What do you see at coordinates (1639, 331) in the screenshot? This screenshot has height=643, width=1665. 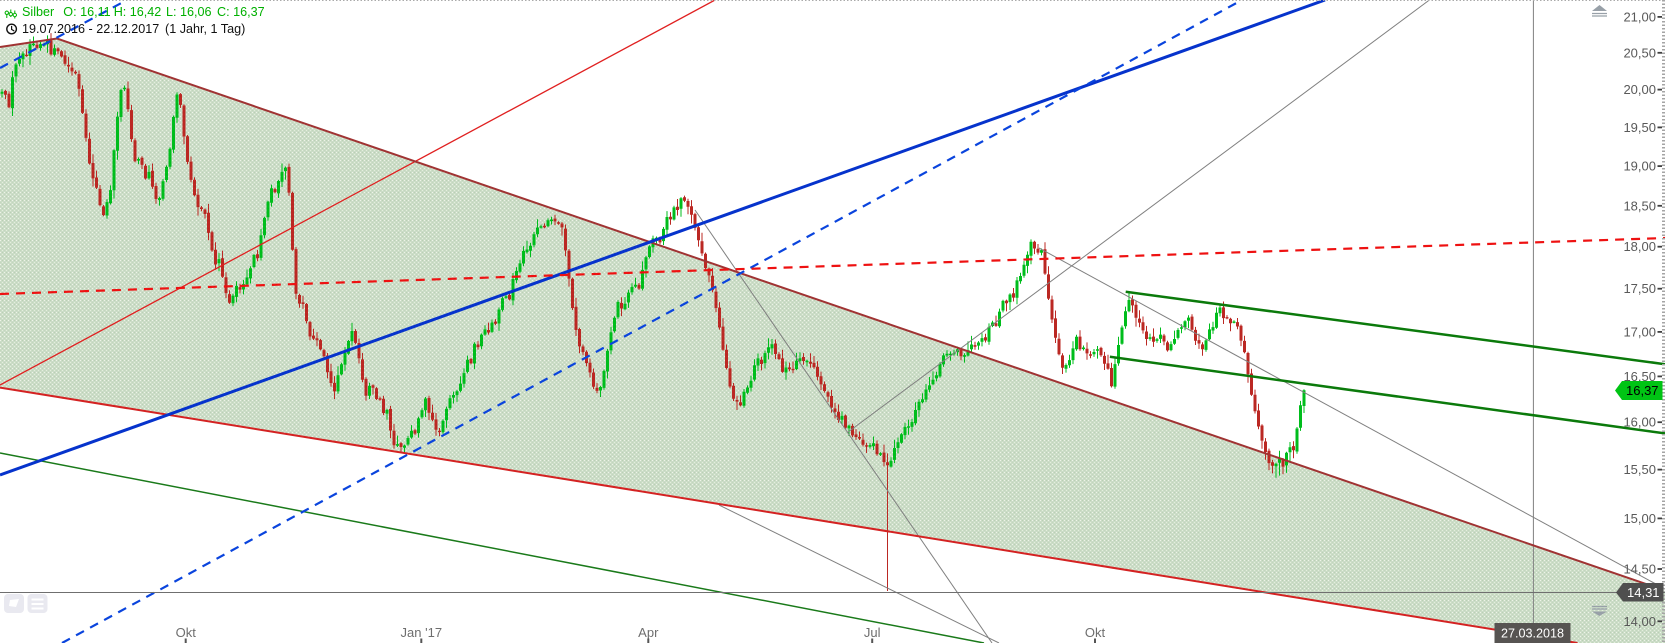 I see `svg-text: 17,00` at bounding box center [1639, 331].